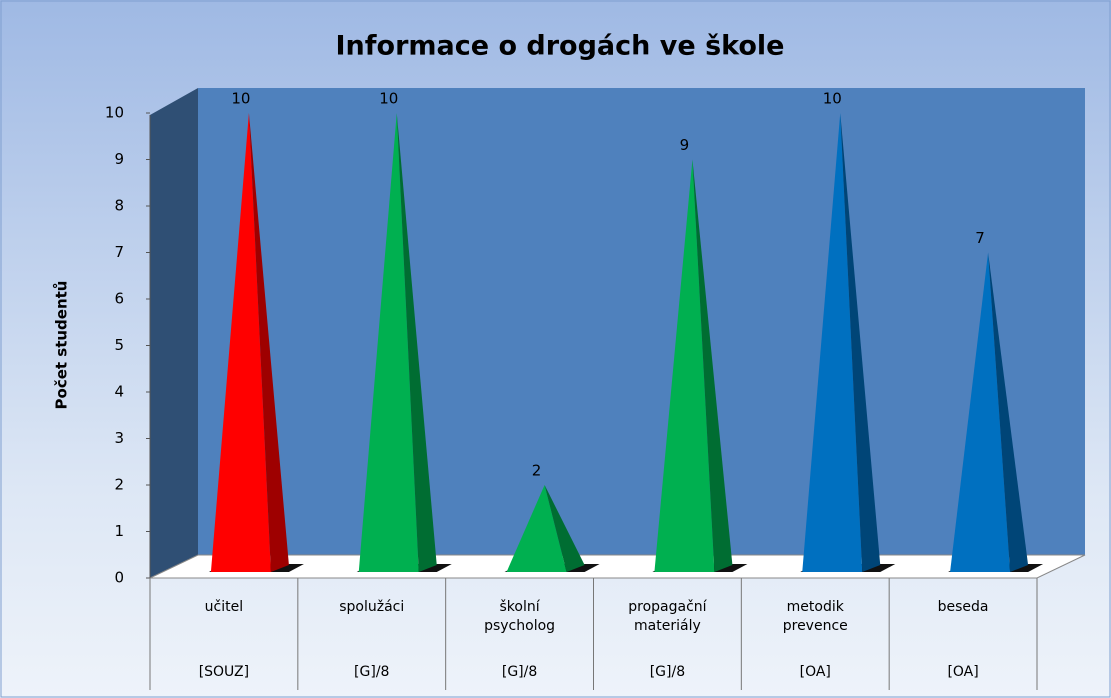 This screenshot has width=1111, height=698. I want to click on side-wall, so click(174, 333).